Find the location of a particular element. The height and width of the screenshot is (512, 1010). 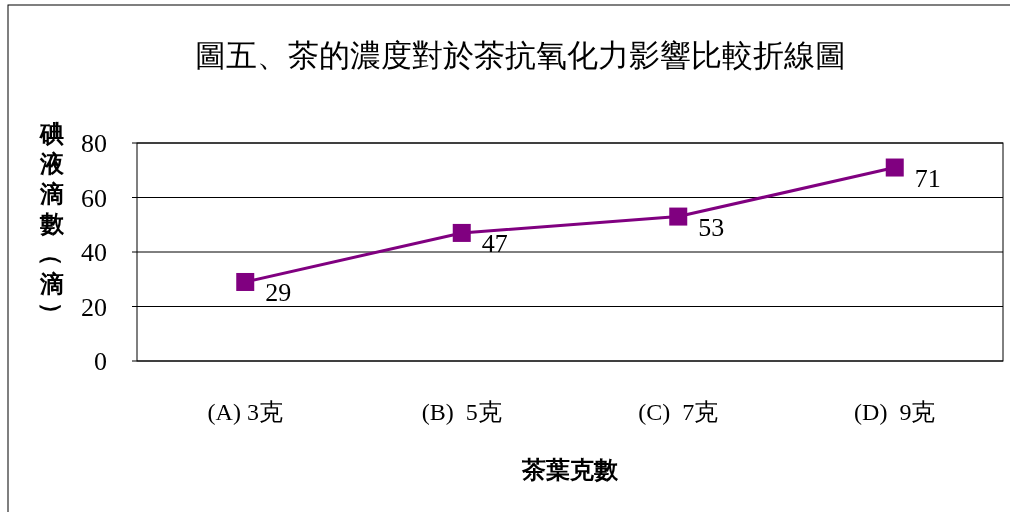

y-tick-label: 80 is located at coordinates (94, 143).